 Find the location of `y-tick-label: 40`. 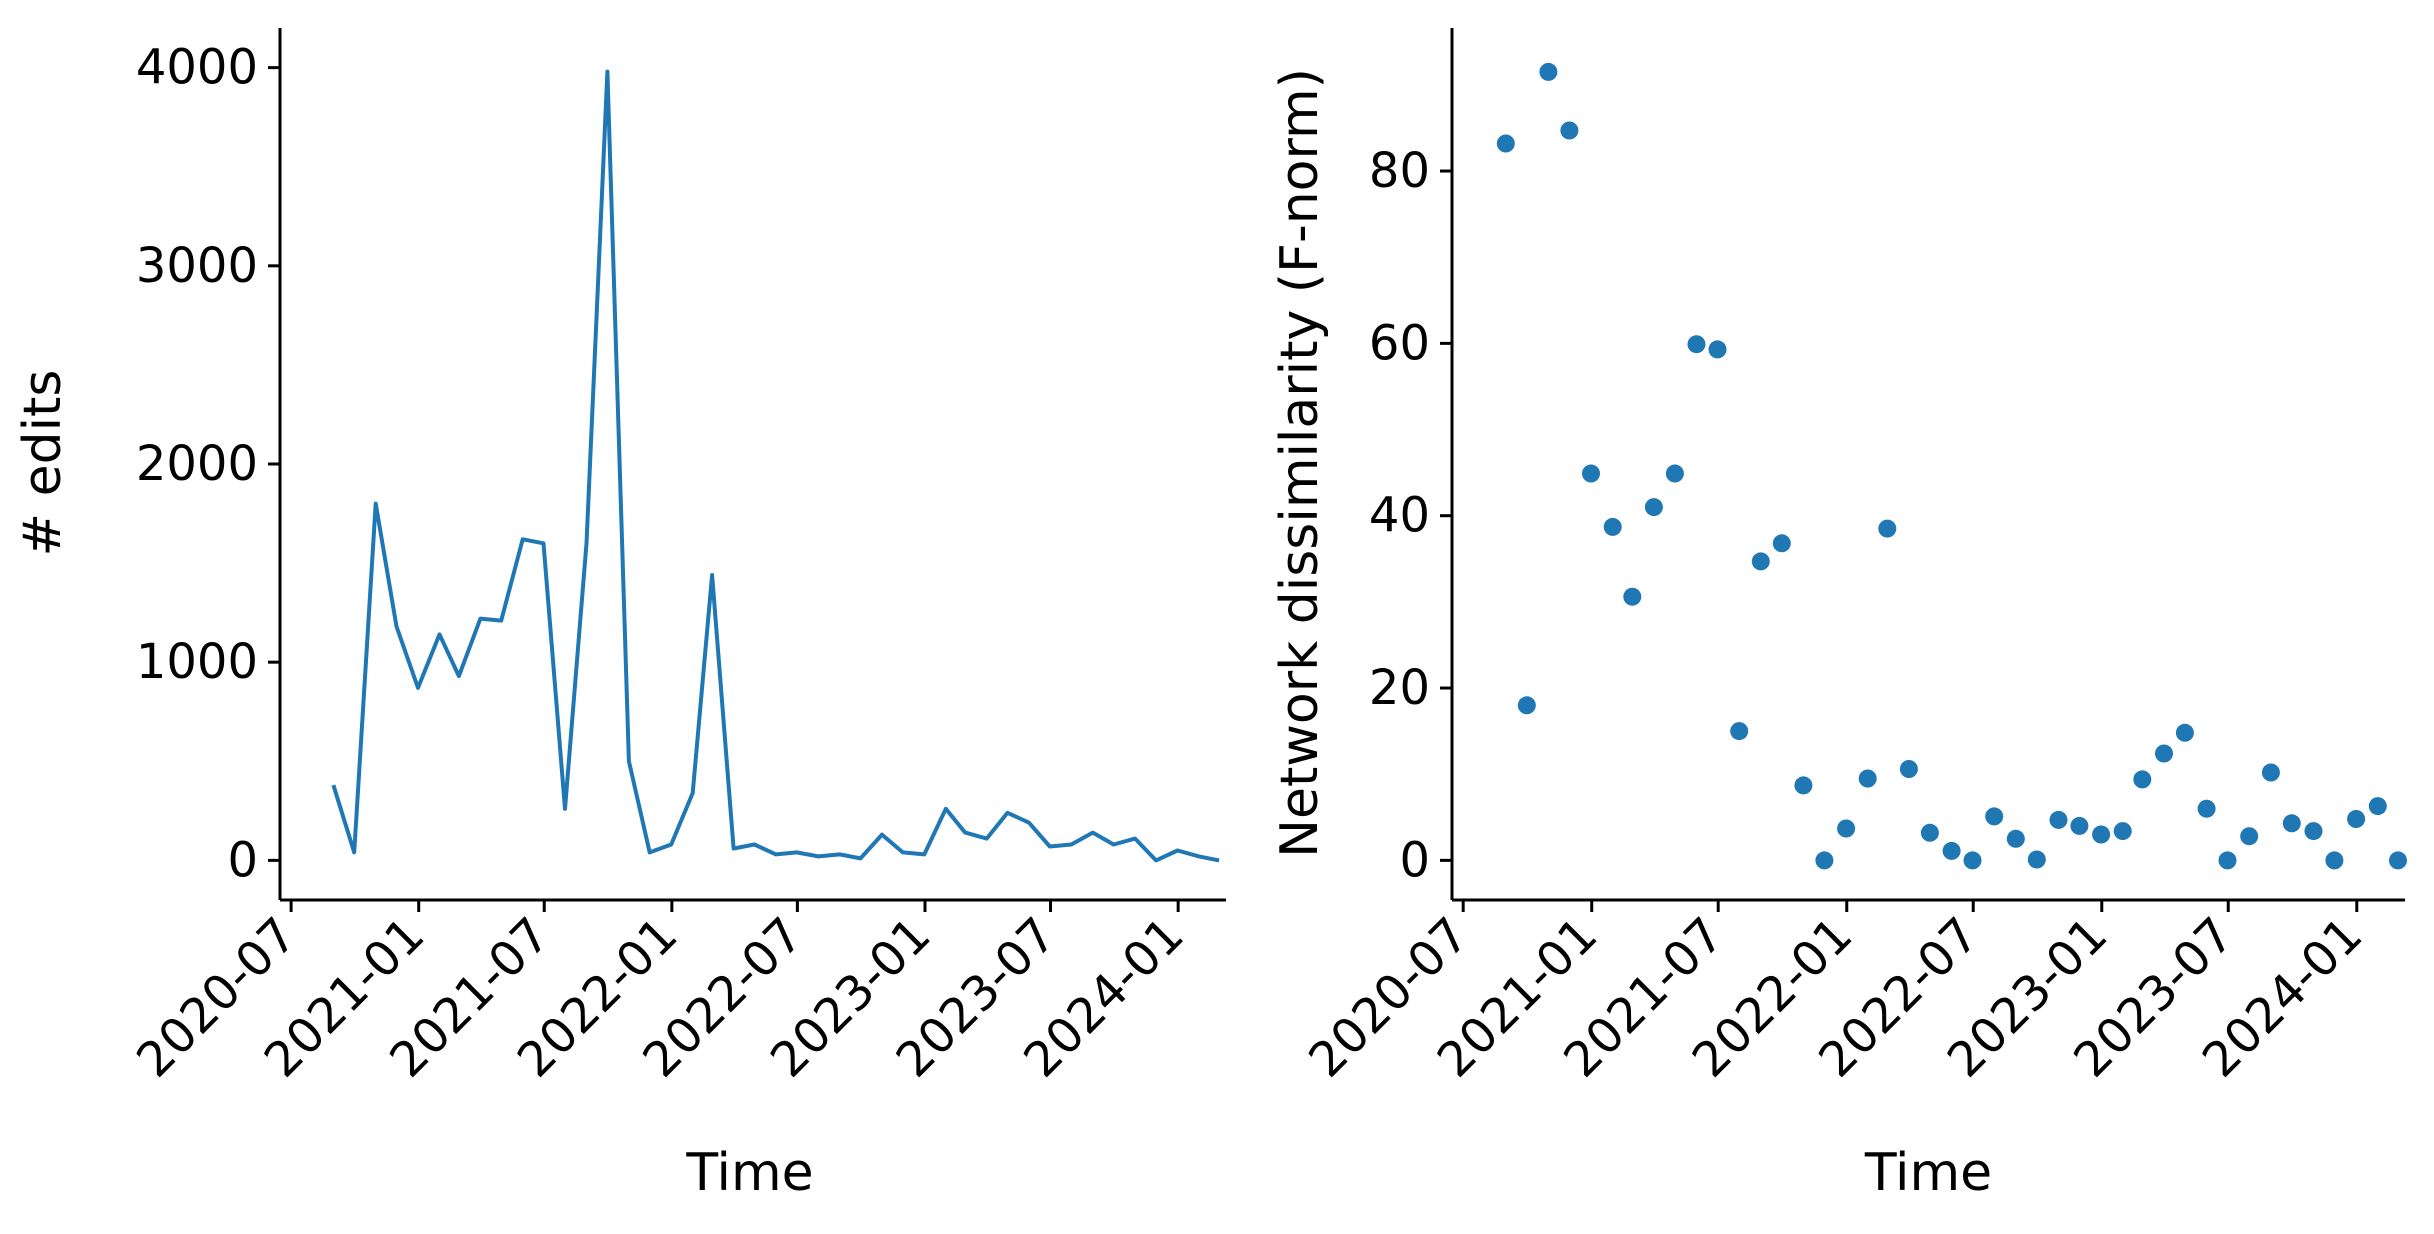

y-tick-label: 40 is located at coordinates (1399, 516).